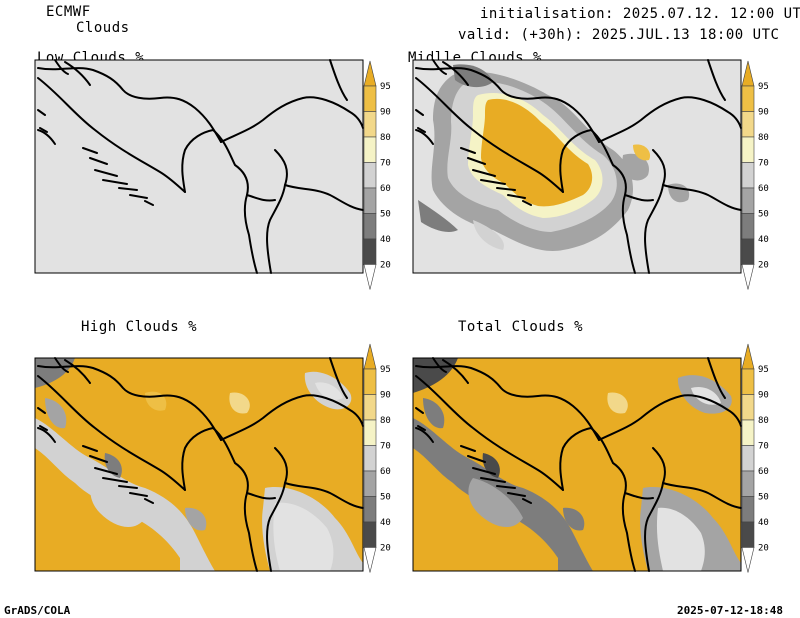 Image resolution: width=800 pixels, height=618 pixels. What do you see at coordinates (139, 327) in the screenshot?
I see `panel-title-high: High Clouds %` at bounding box center [139, 327].